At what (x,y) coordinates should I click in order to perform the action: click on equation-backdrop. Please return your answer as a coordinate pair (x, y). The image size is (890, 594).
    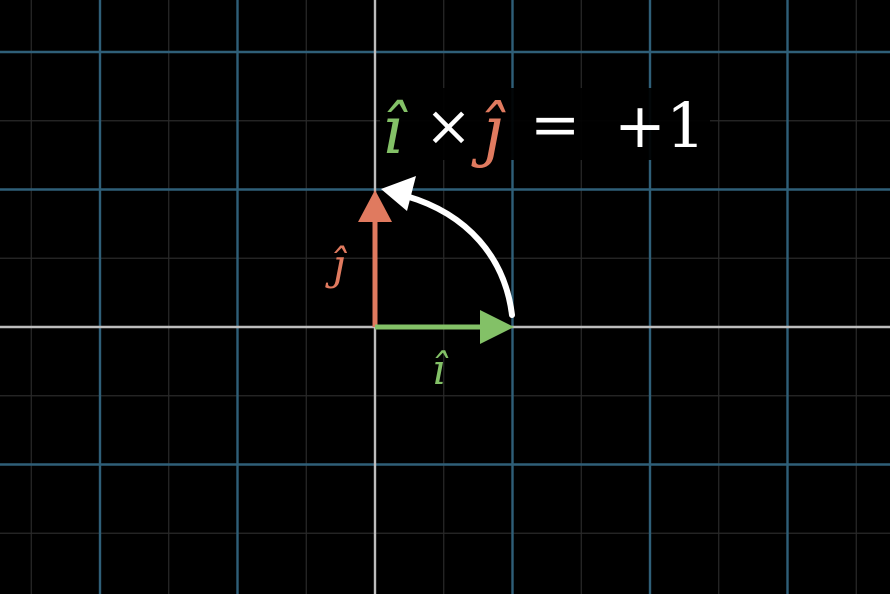
    Looking at the image, I should click on (545, 124).